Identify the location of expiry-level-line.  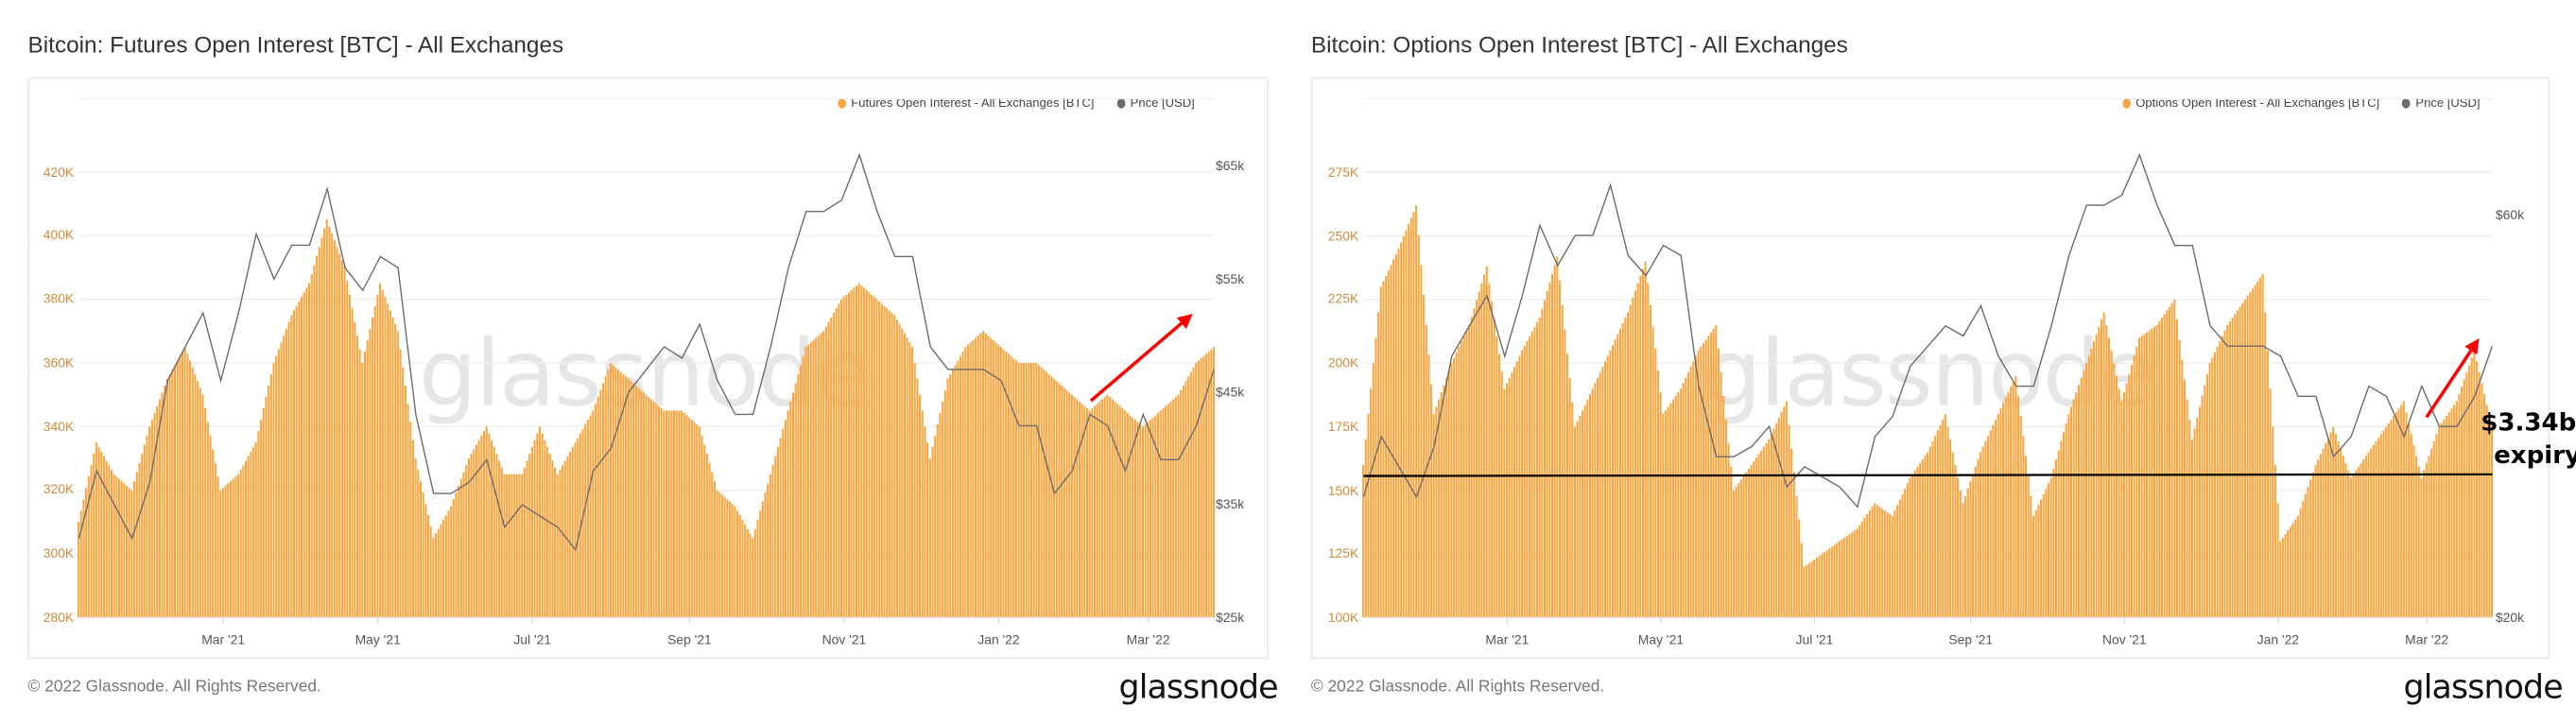
(1928, 475).